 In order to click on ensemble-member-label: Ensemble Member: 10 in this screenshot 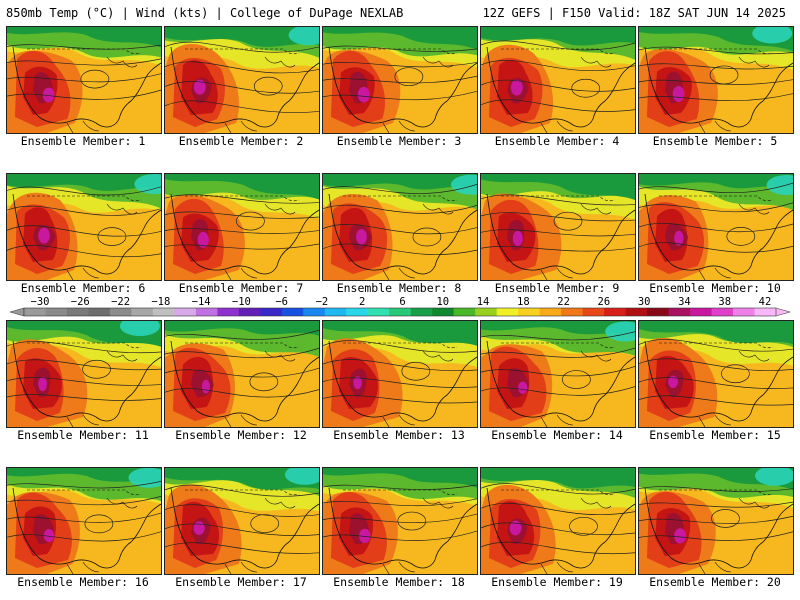, I will do `click(715, 288)`.